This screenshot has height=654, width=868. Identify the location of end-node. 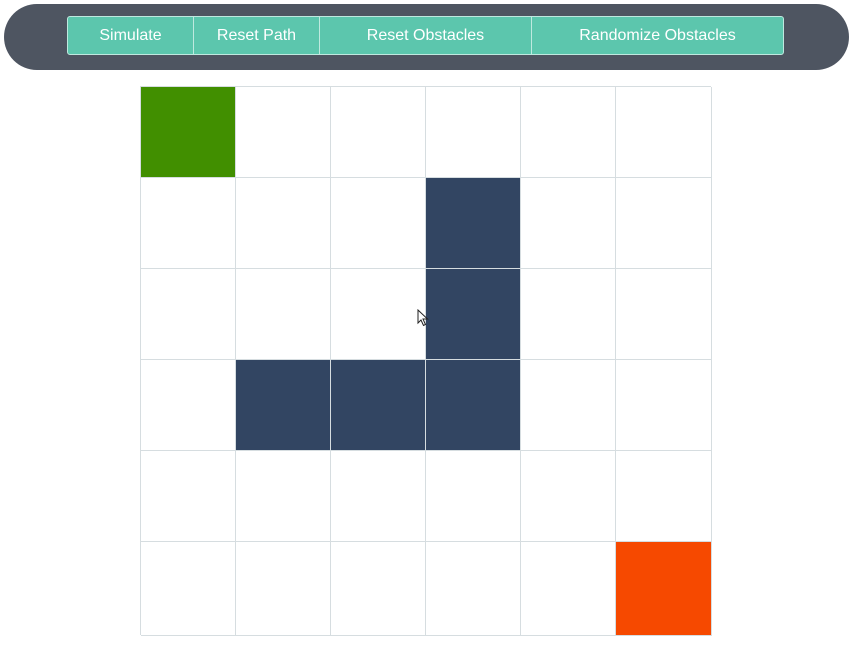
(664, 589).